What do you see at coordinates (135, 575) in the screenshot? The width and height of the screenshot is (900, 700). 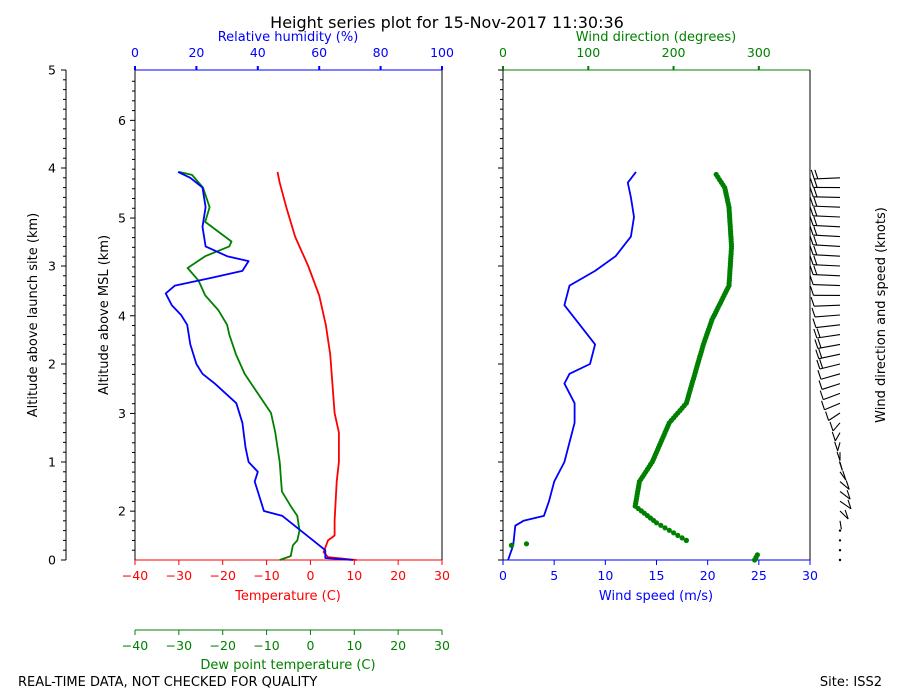 I see `temperature-tick-label: −40` at bounding box center [135, 575].